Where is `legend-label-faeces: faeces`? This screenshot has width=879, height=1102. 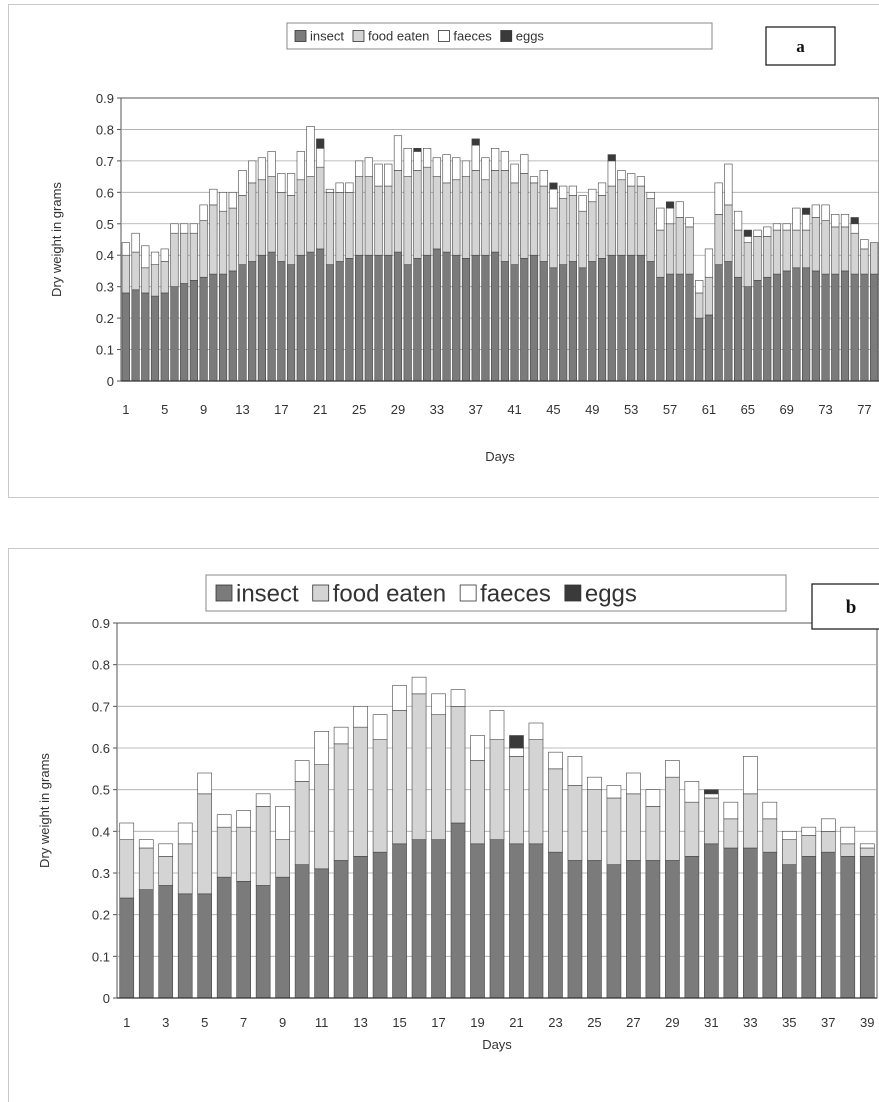
legend-label-faeces: faeces is located at coordinates (472, 36).